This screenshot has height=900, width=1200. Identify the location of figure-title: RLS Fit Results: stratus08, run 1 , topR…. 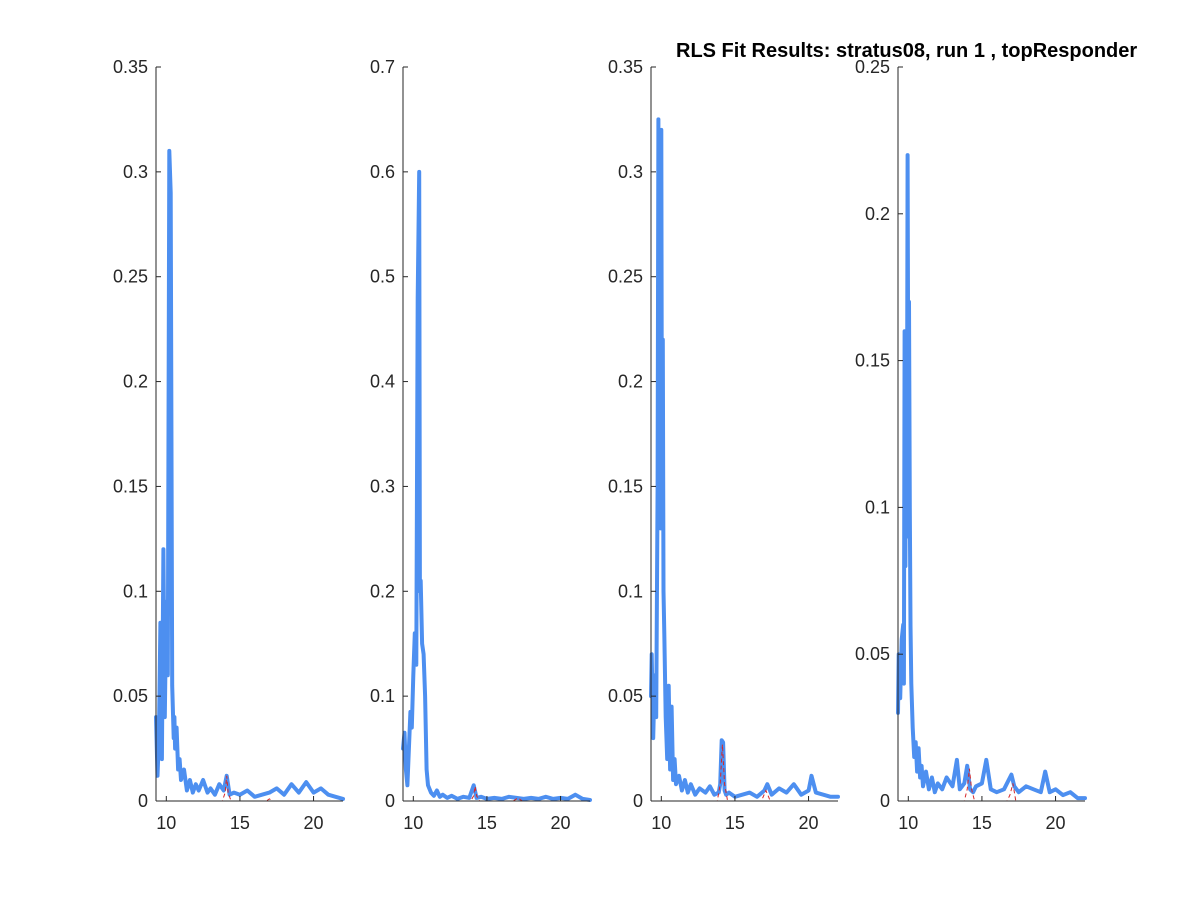
(906, 51).